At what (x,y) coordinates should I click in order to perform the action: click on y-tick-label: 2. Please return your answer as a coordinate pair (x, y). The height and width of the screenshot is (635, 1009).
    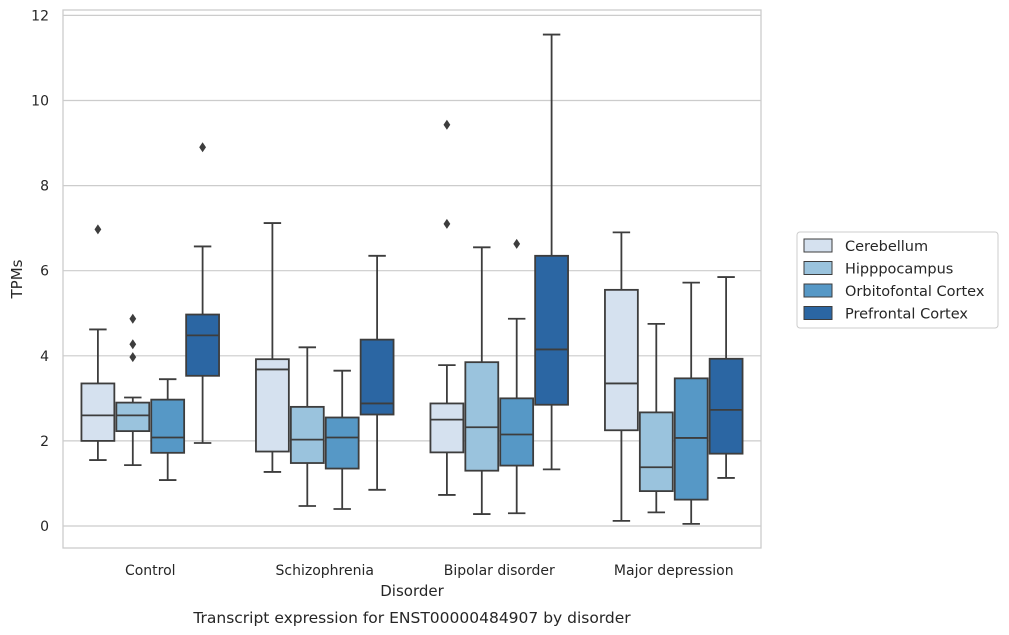
    Looking at the image, I should click on (44, 442).